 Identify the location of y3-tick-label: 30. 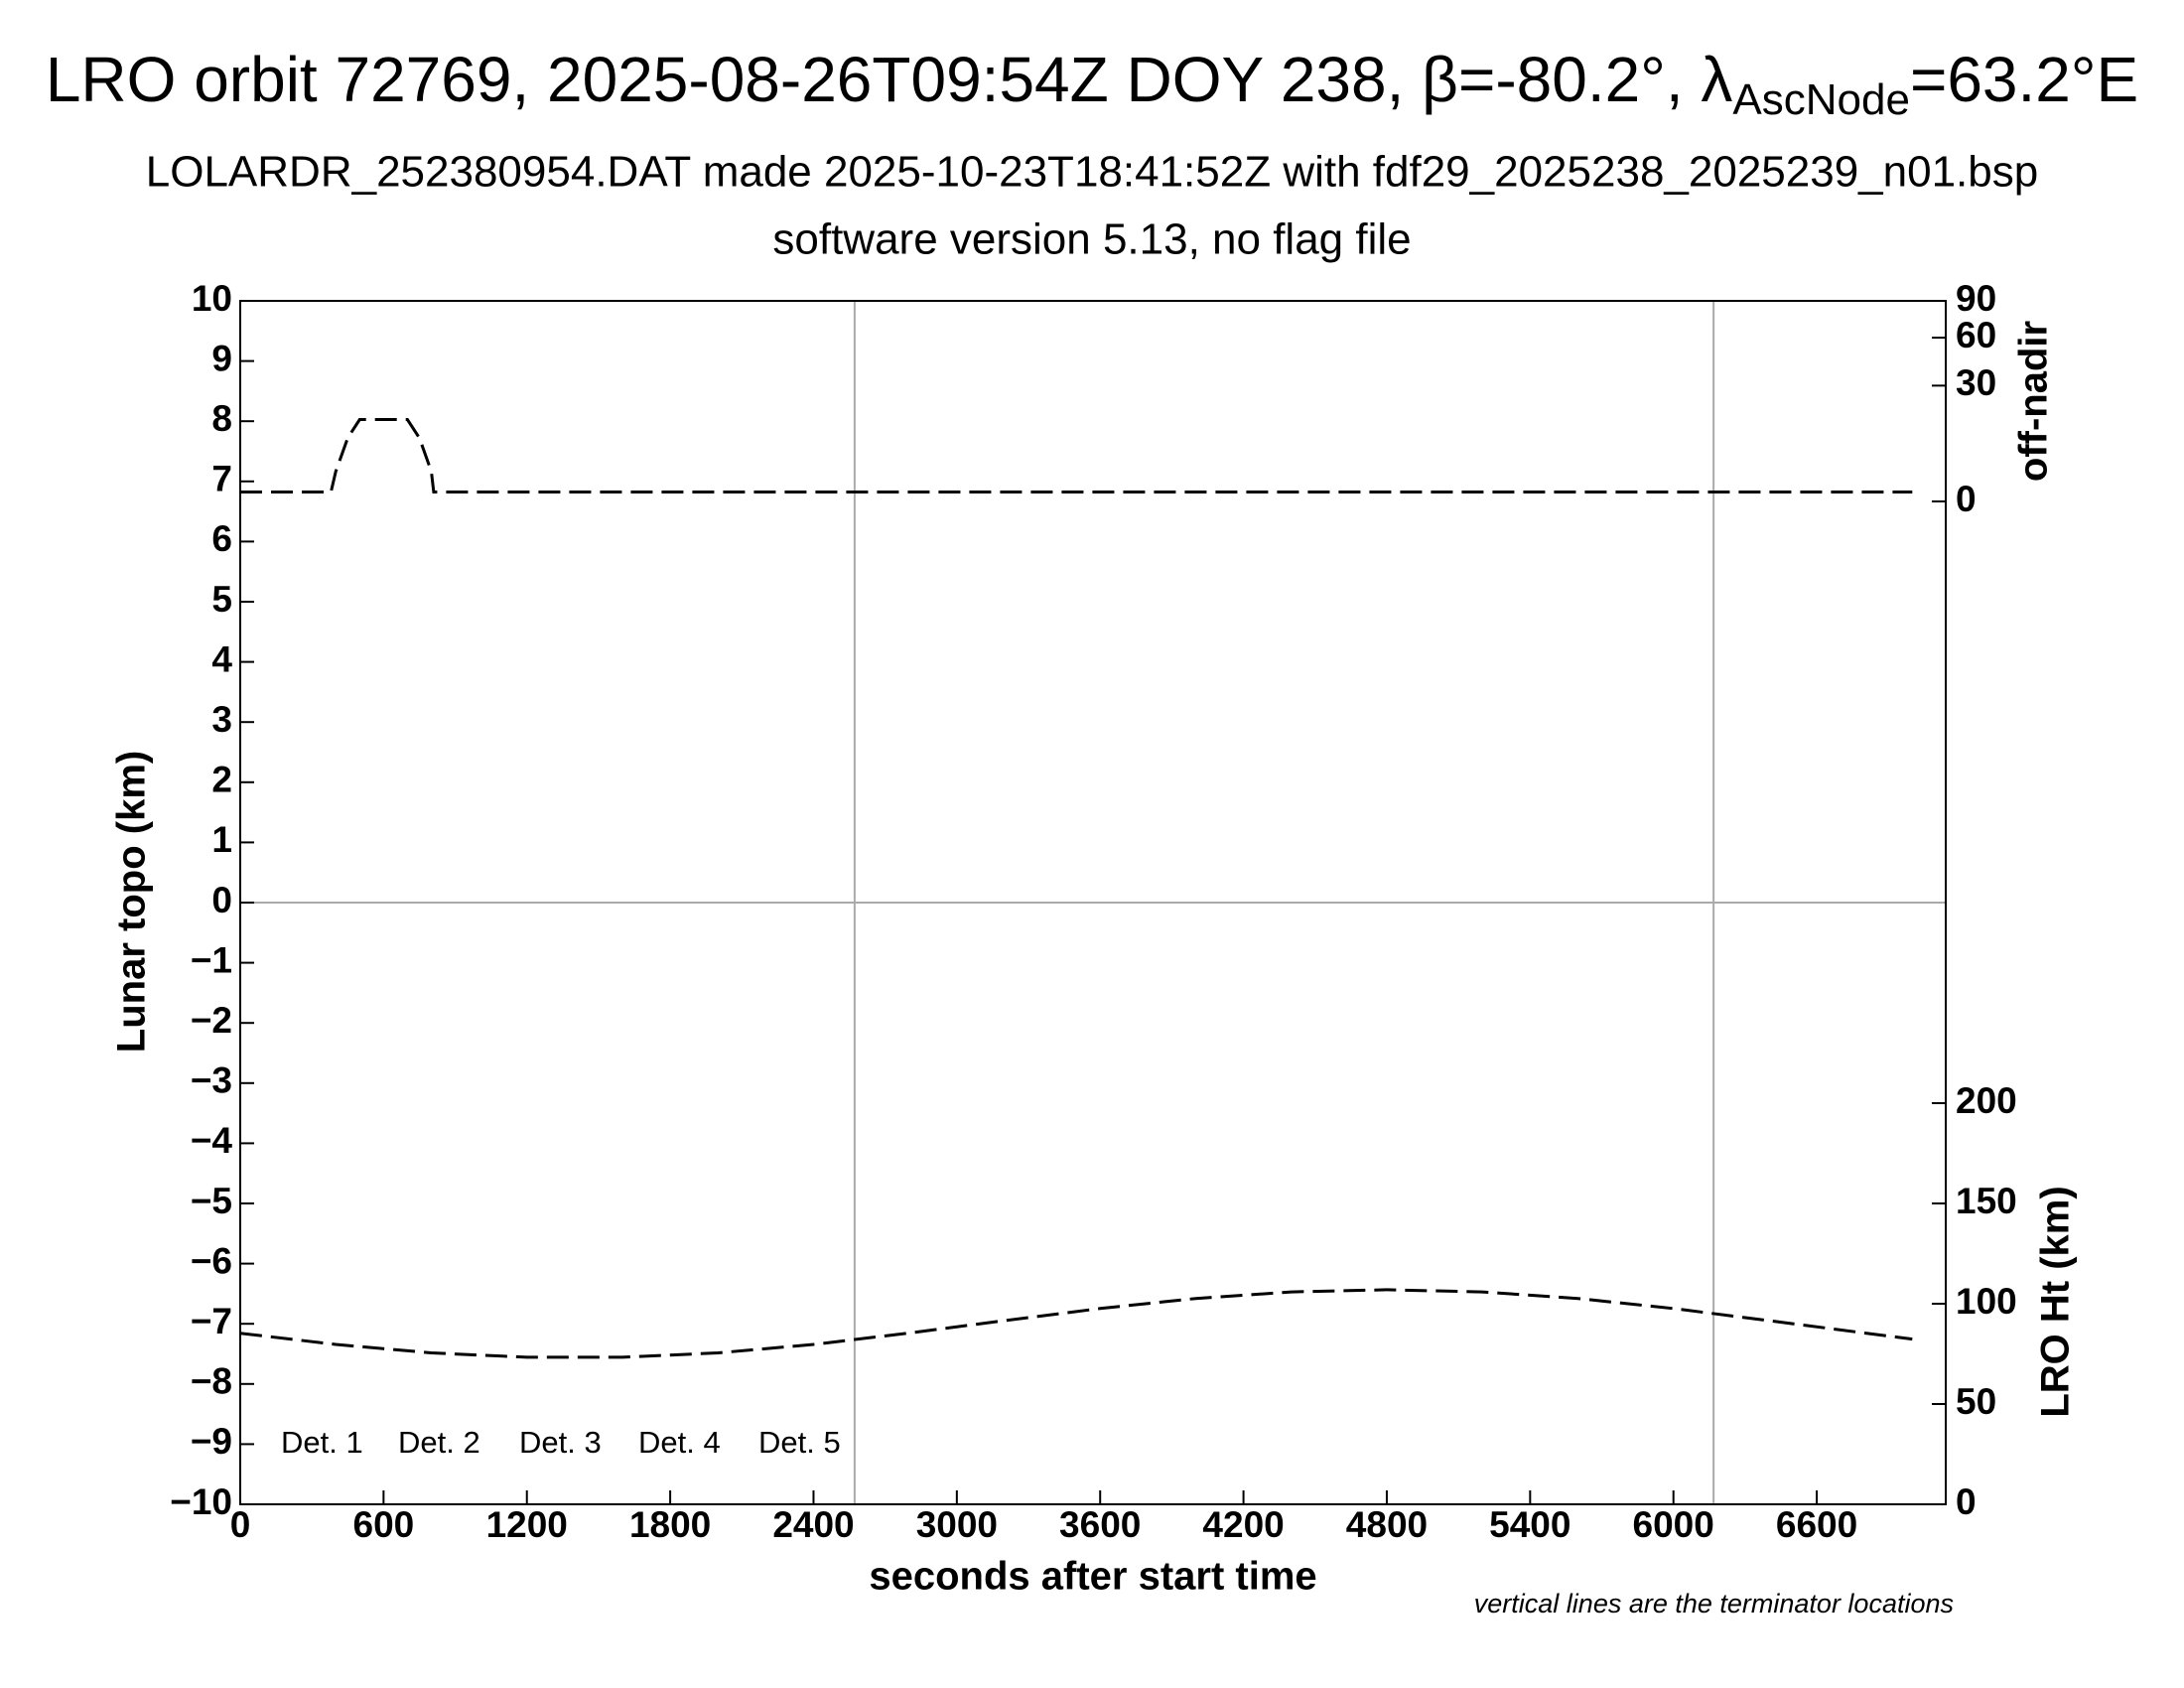
(1976, 382).